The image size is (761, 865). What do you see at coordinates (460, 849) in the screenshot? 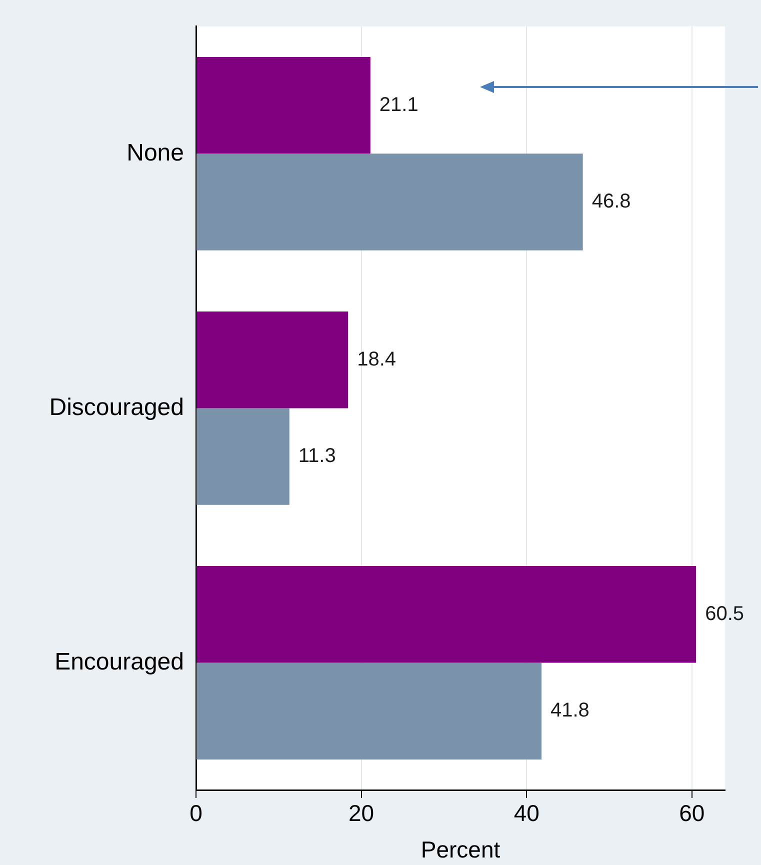
I see `x-axis-title: Percent` at bounding box center [460, 849].